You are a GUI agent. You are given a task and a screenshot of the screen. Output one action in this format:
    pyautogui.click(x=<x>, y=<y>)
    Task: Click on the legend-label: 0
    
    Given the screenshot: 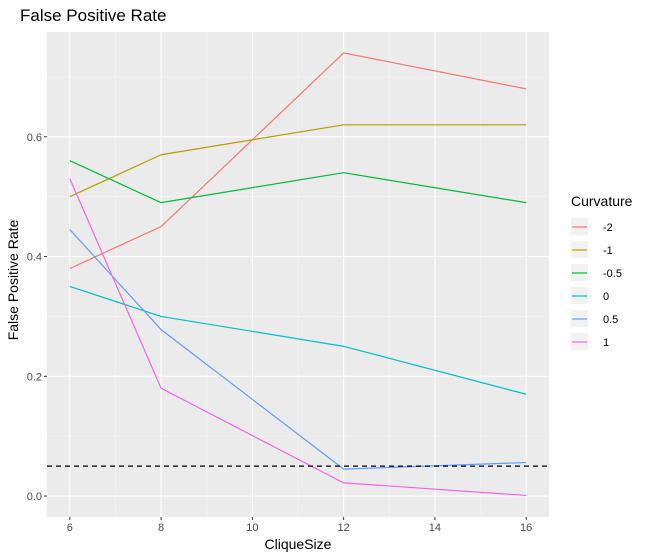 What is the action you would take?
    pyautogui.click(x=606, y=297)
    